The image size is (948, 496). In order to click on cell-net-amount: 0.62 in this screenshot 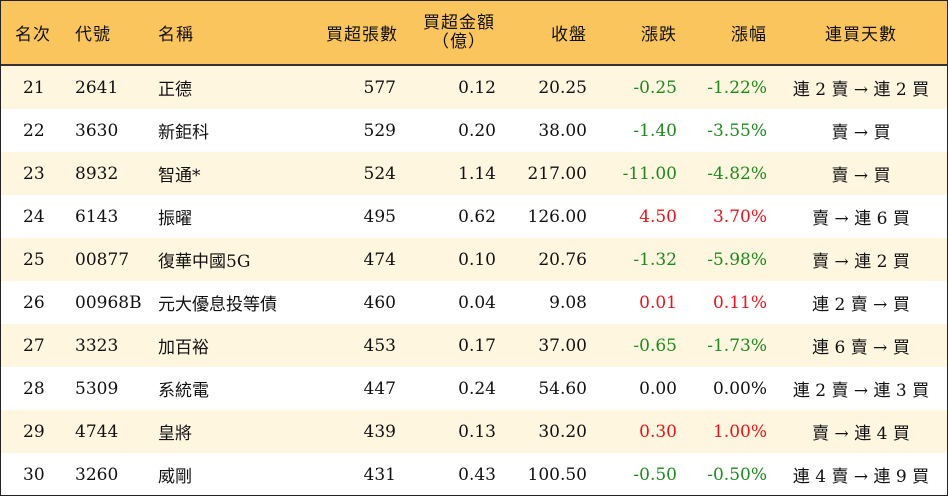, I will do `click(477, 216)`.